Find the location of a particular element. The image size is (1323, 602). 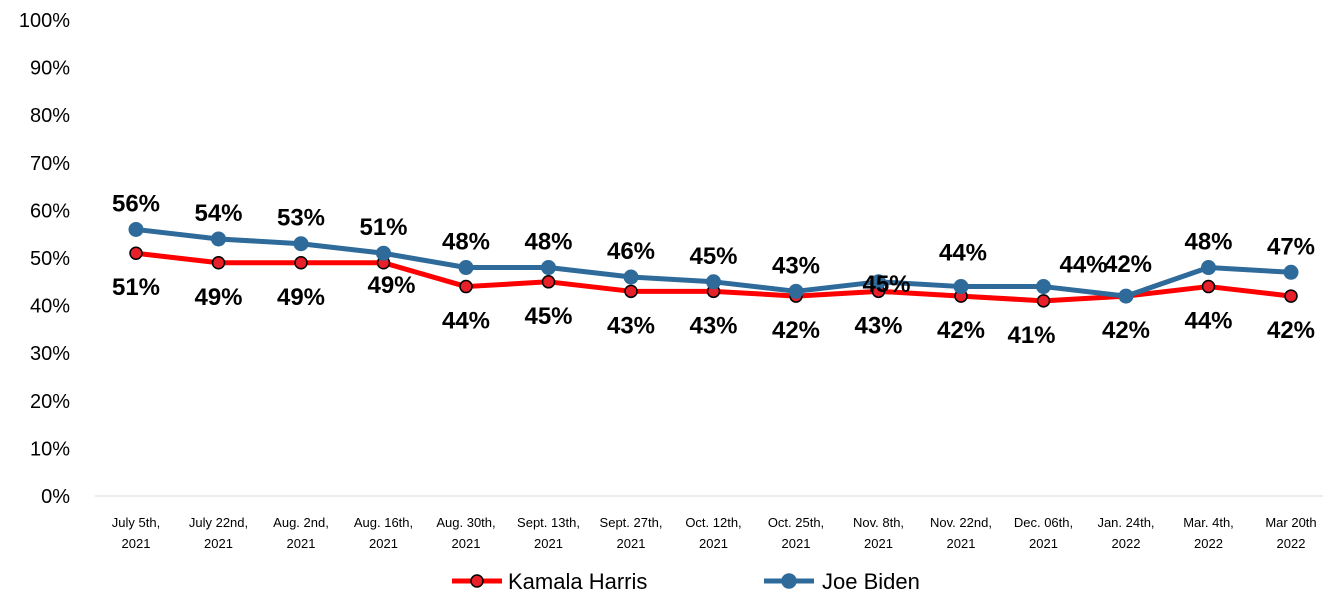

y-tick-label: 70% is located at coordinates (50, 164).